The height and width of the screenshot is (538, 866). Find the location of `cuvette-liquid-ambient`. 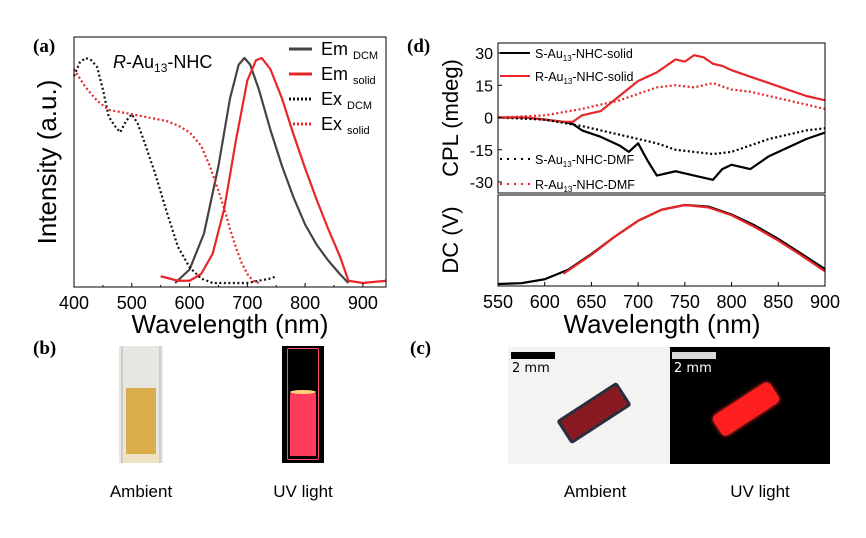

cuvette-liquid-ambient is located at coordinates (141, 421).